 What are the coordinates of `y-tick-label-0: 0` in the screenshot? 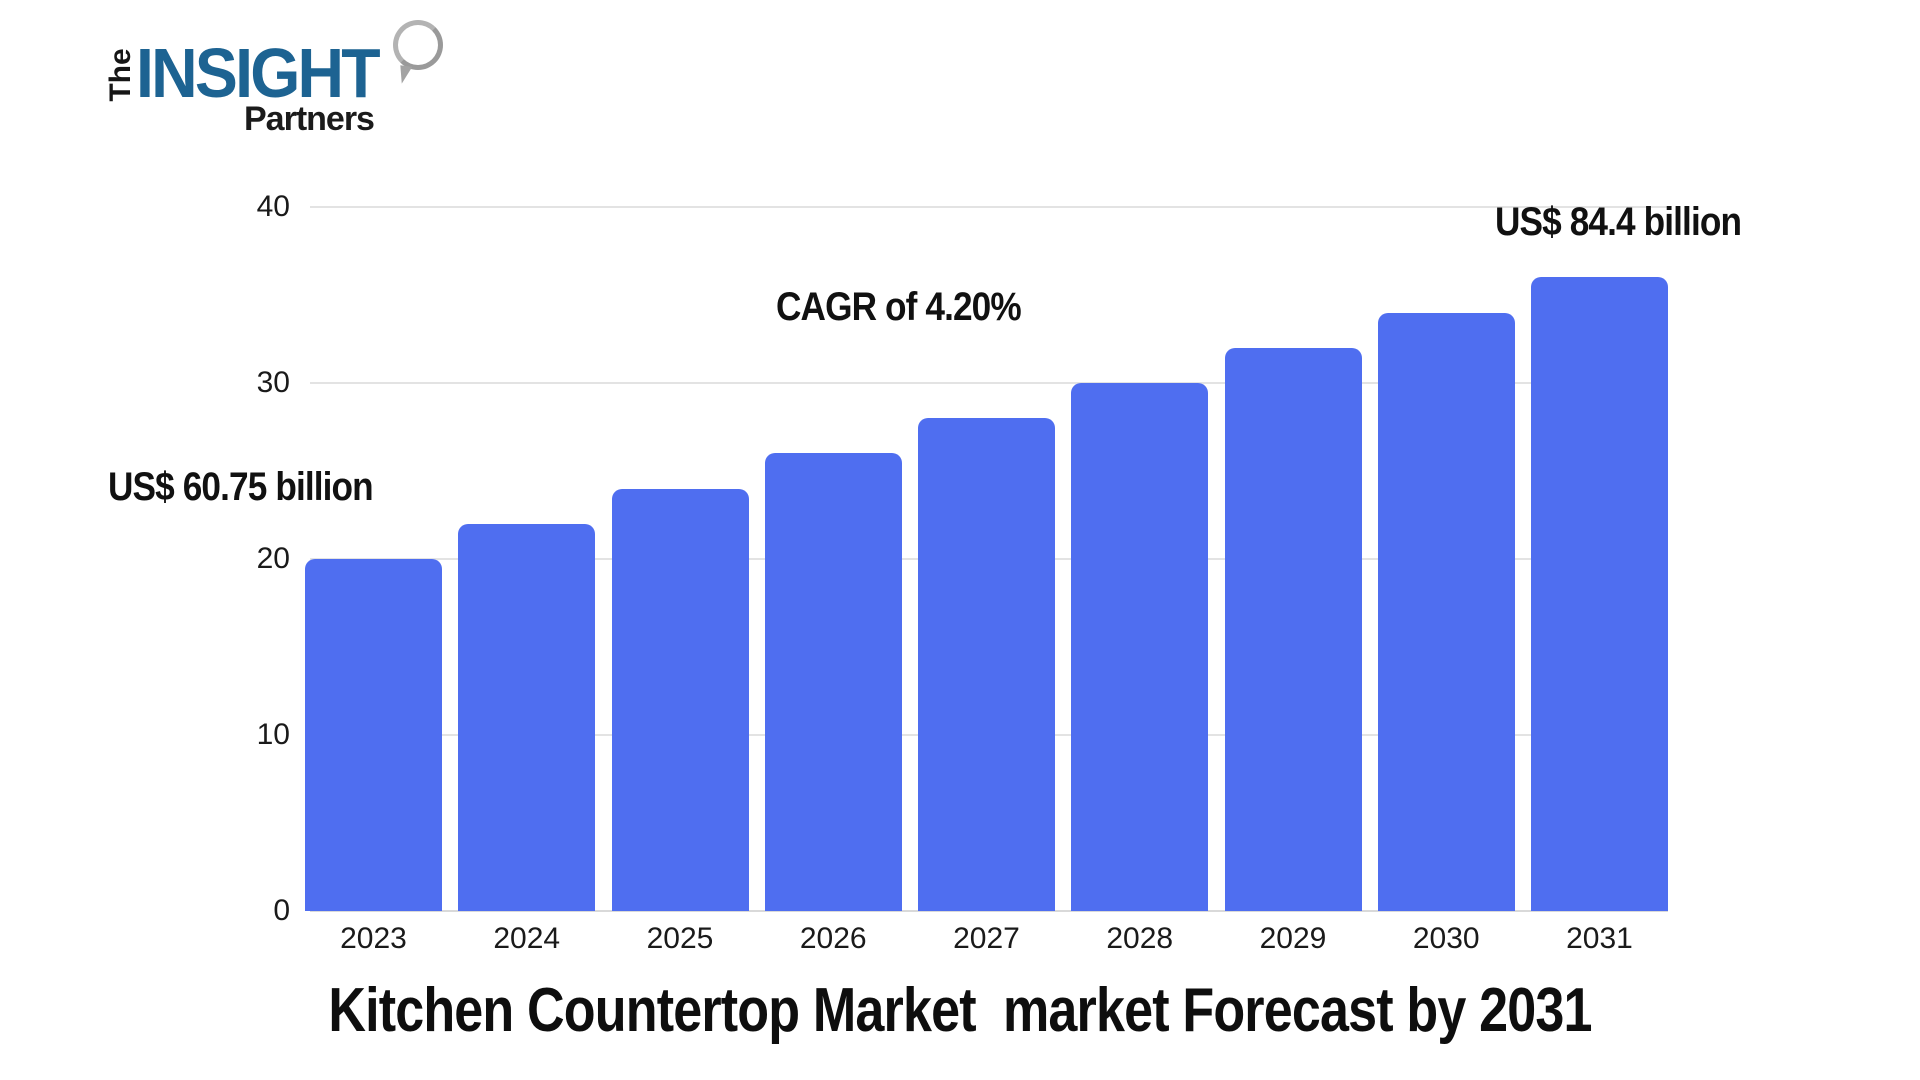 It's located at (281, 910).